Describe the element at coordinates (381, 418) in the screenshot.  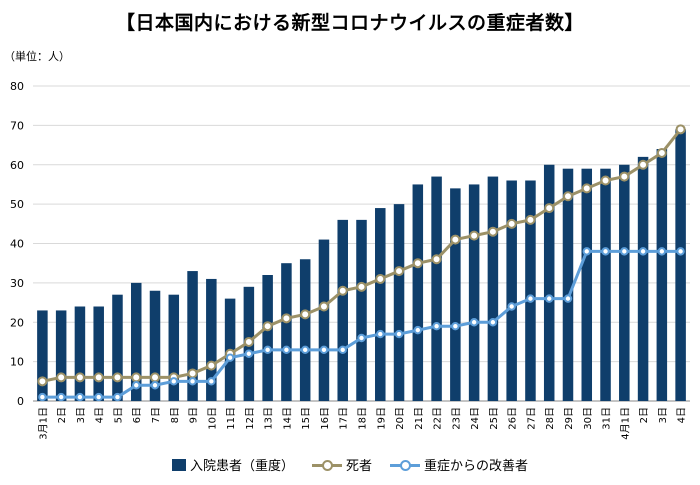
I see `x-tick-label: 19日` at that location.